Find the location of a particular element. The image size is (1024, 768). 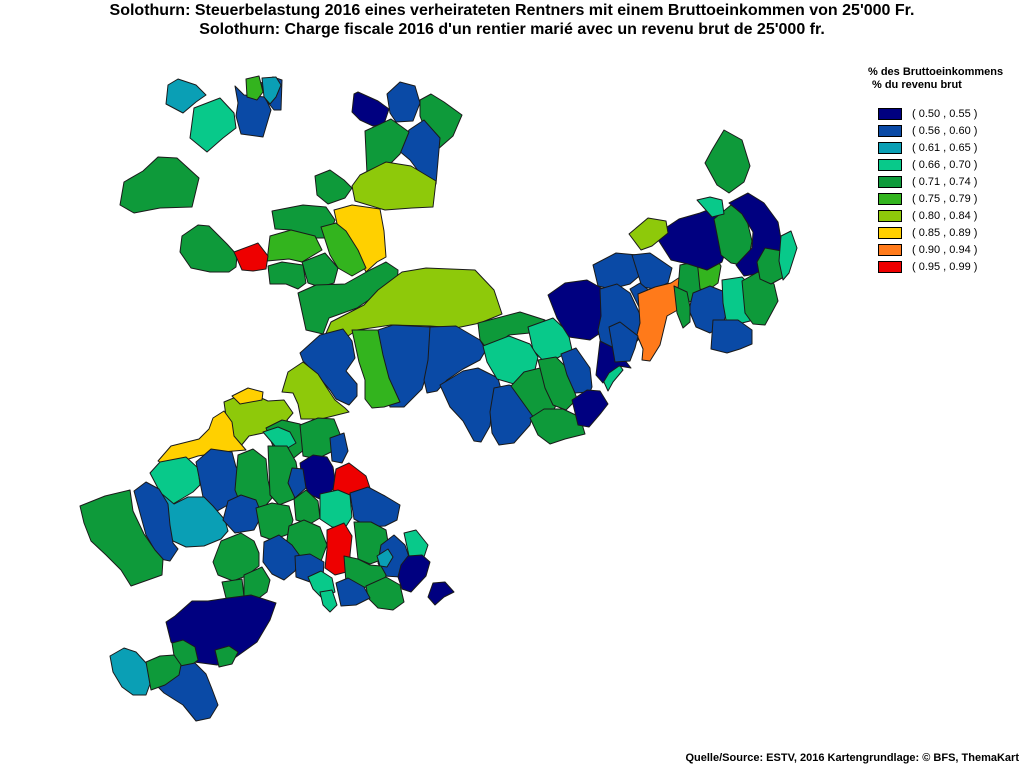

legend-class-6: ( 0.80 , 0.84 ) is located at coordinates (935, 217).